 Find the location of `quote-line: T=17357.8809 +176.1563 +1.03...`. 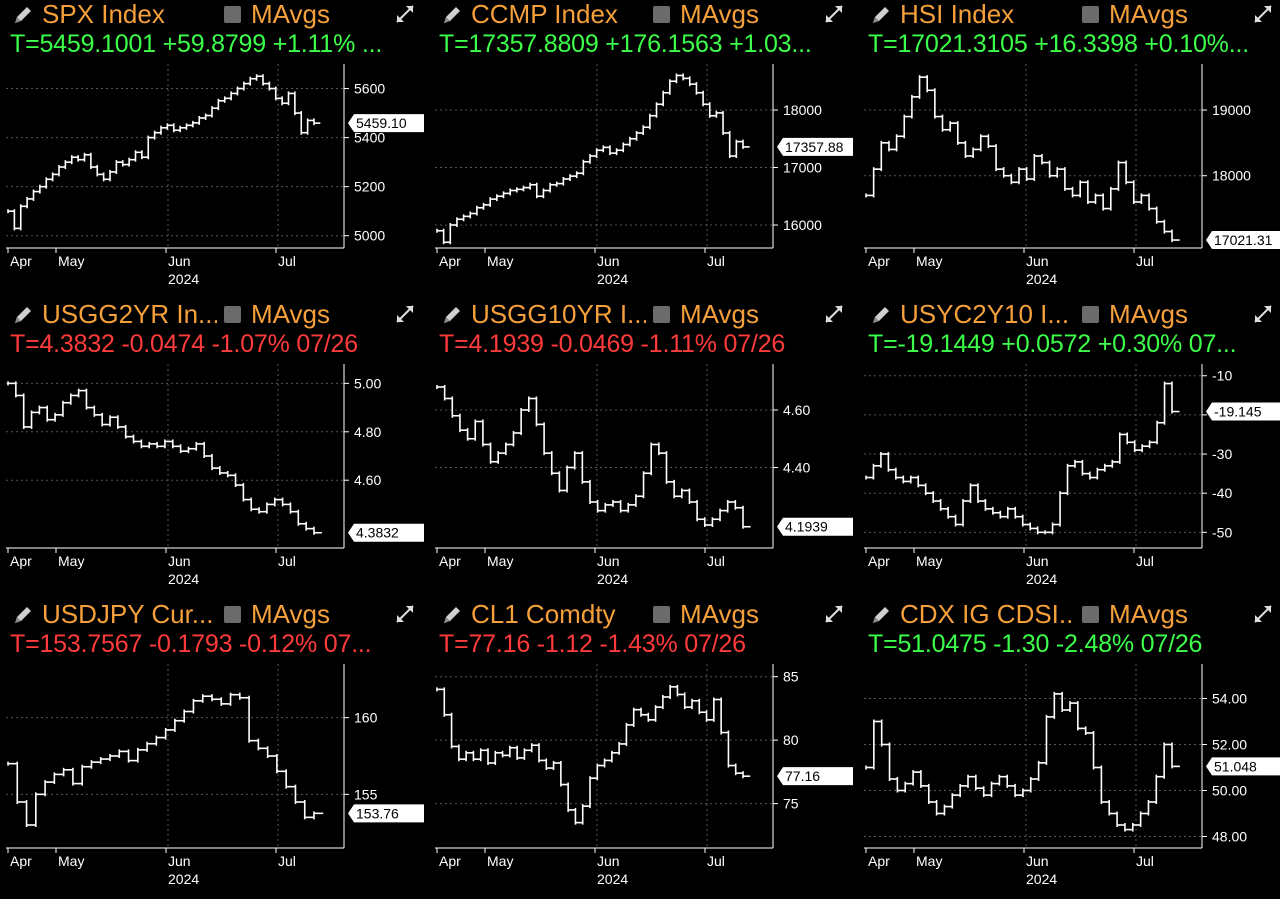

quote-line: T=17357.8809 +176.1563 +1.03... is located at coordinates (644, 44).